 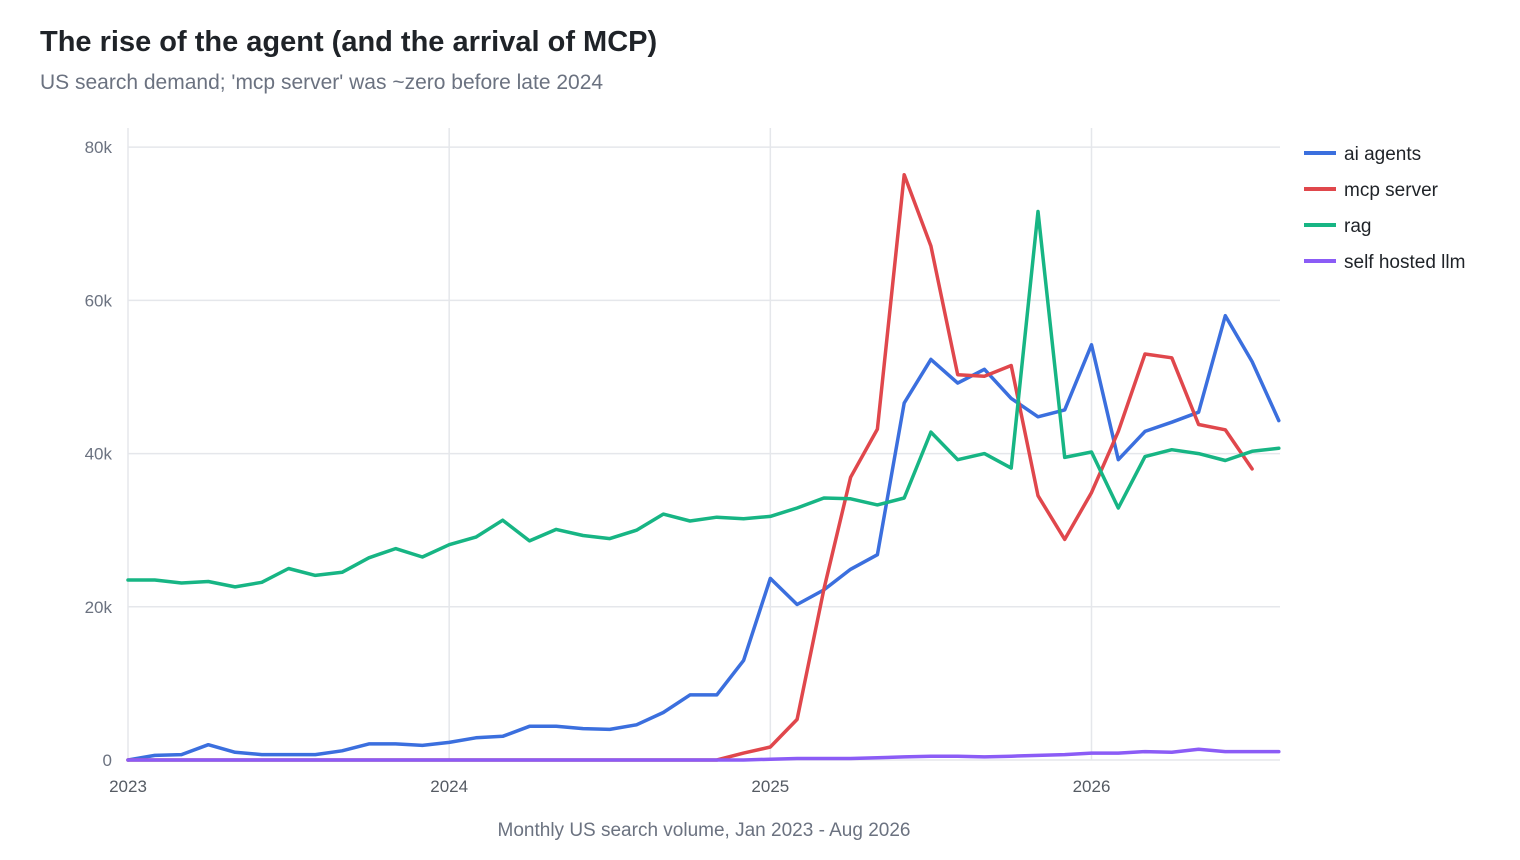 I want to click on y-tick-label: 20k, so click(x=99, y=607).